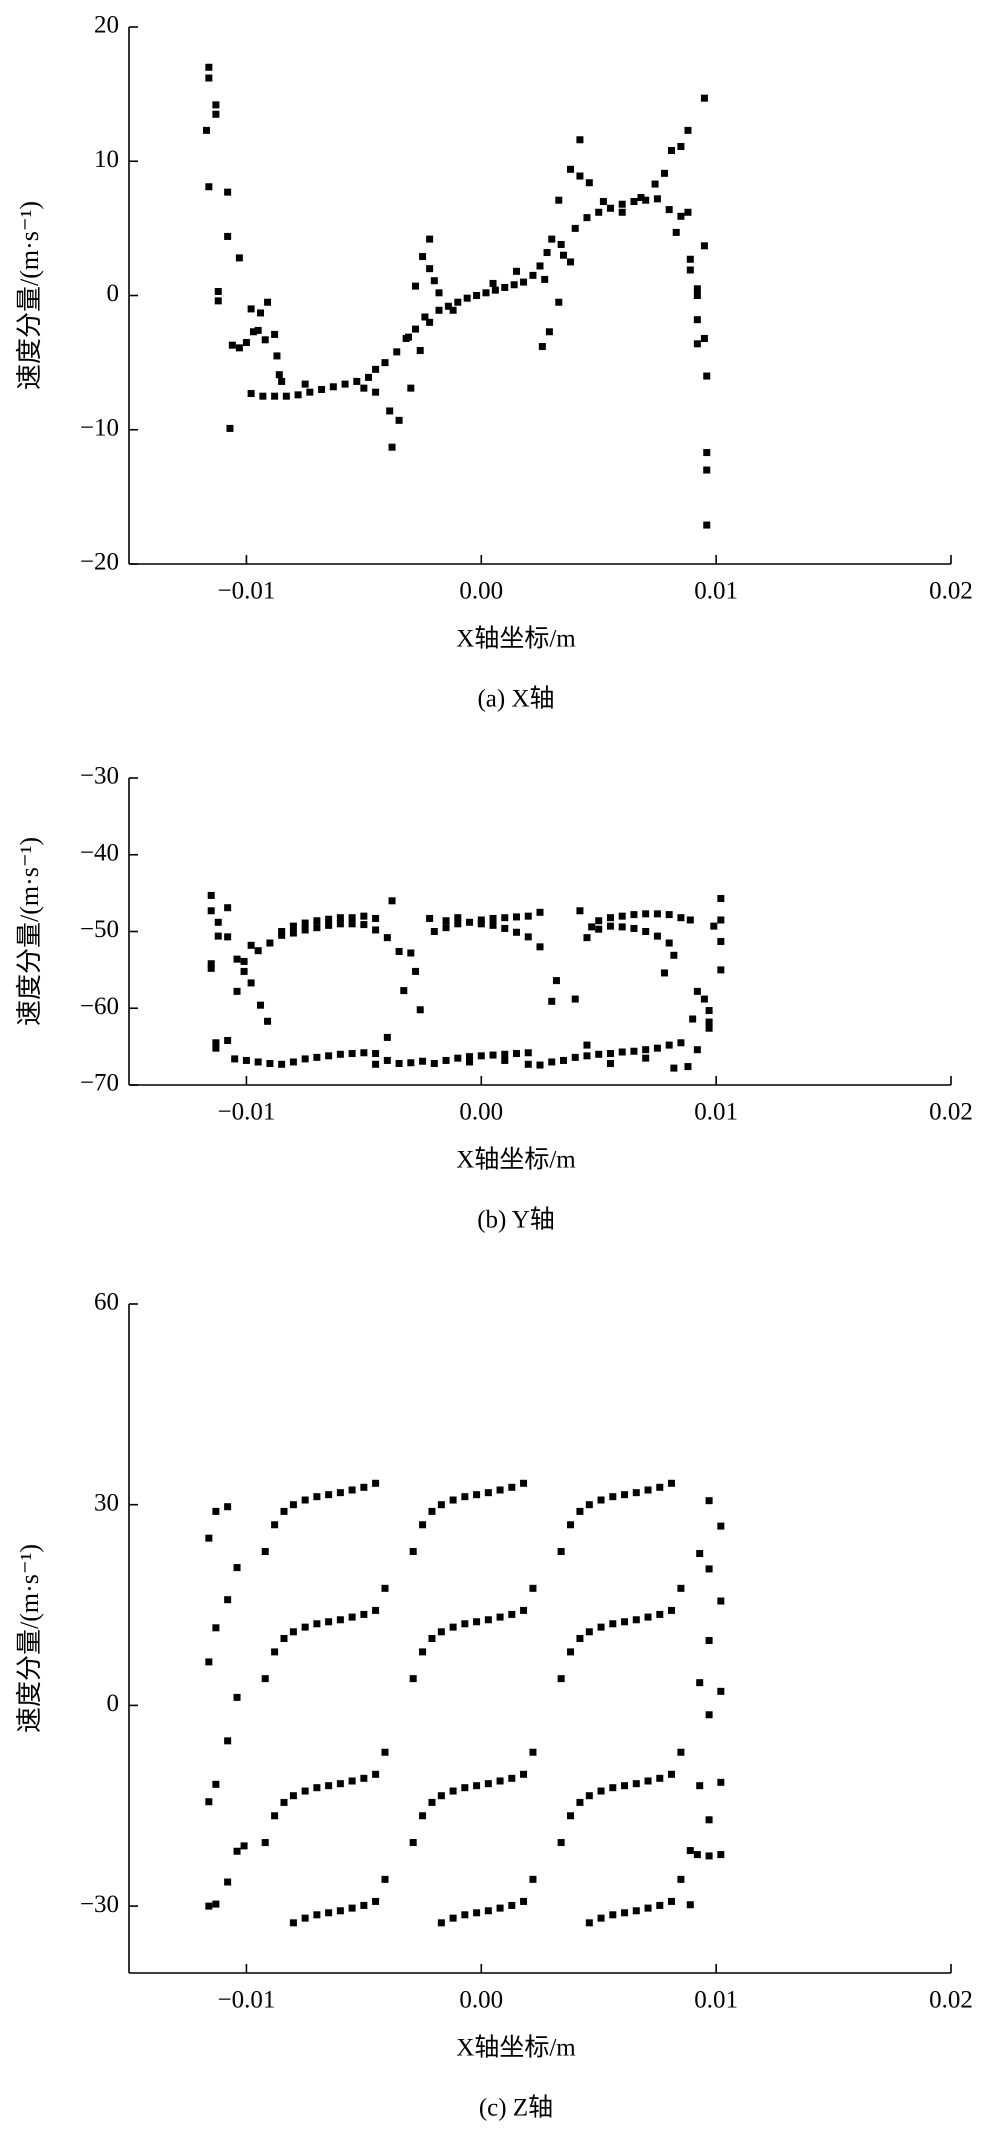  I want to click on x-axis-label: X轴坐标/m, so click(516, 1160).